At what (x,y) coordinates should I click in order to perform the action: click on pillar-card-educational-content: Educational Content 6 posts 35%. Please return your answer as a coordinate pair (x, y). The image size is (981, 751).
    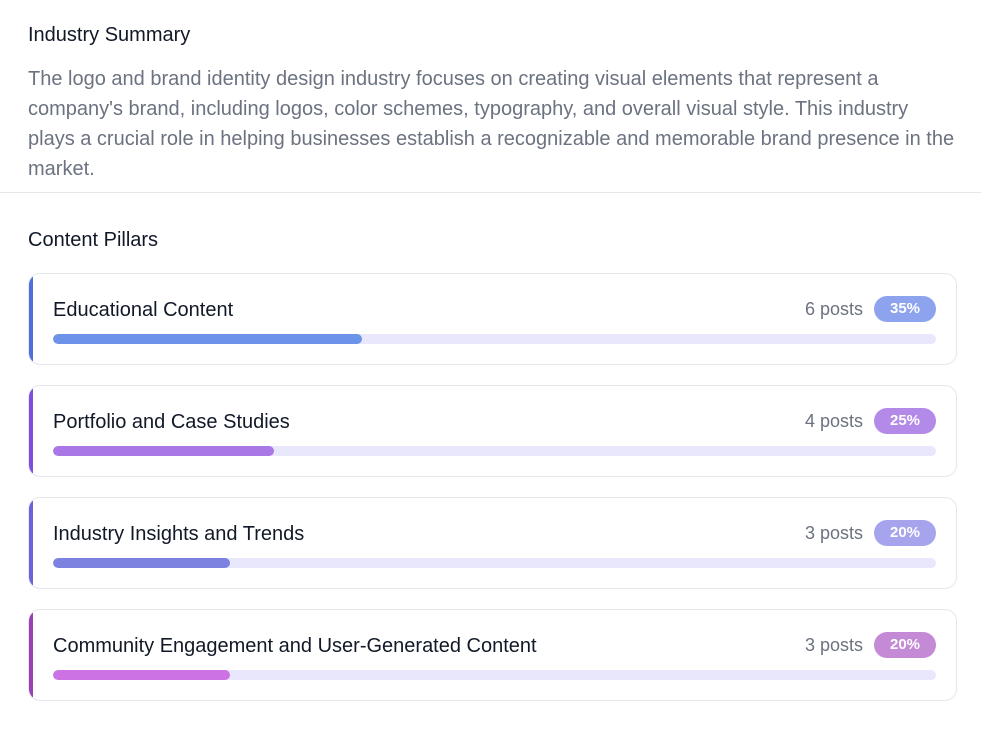
    Looking at the image, I should click on (492, 319).